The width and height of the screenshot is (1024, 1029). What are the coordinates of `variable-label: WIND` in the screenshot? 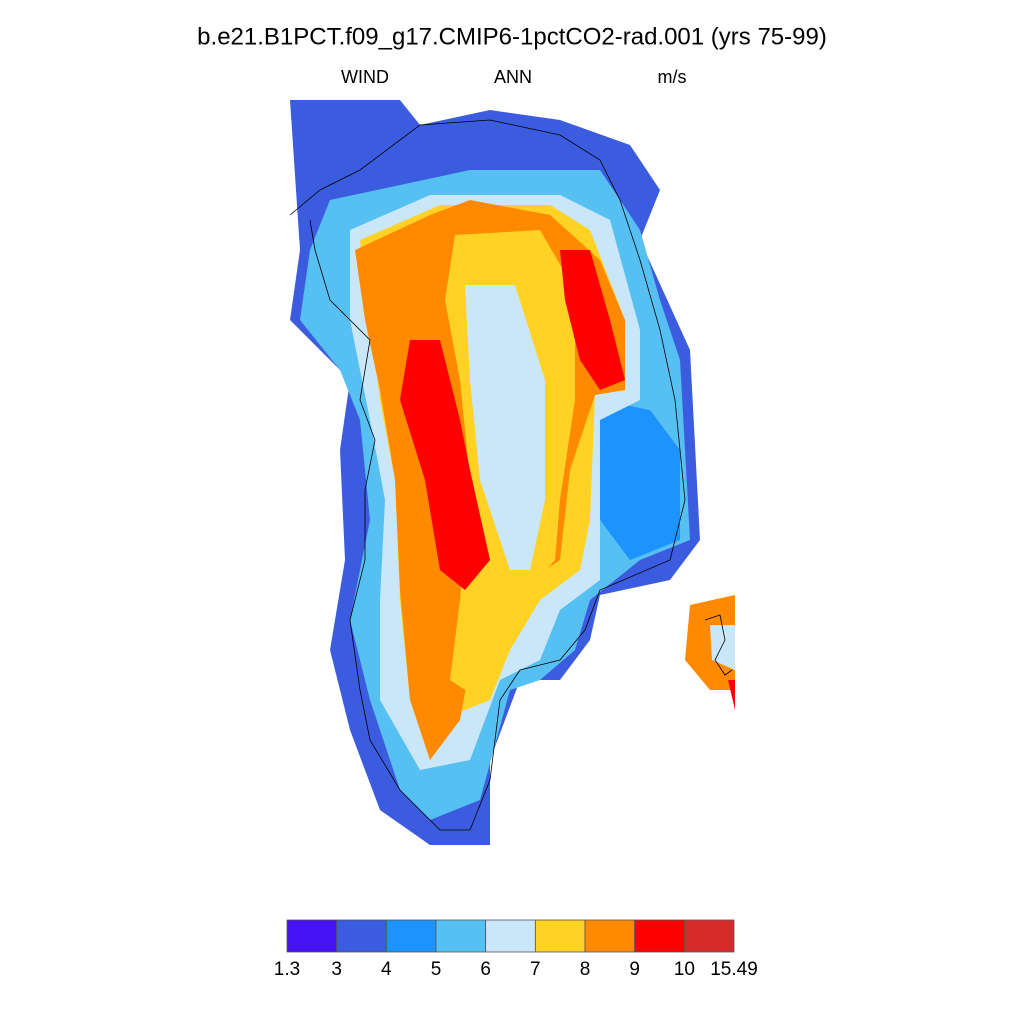 It's located at (365, 77).